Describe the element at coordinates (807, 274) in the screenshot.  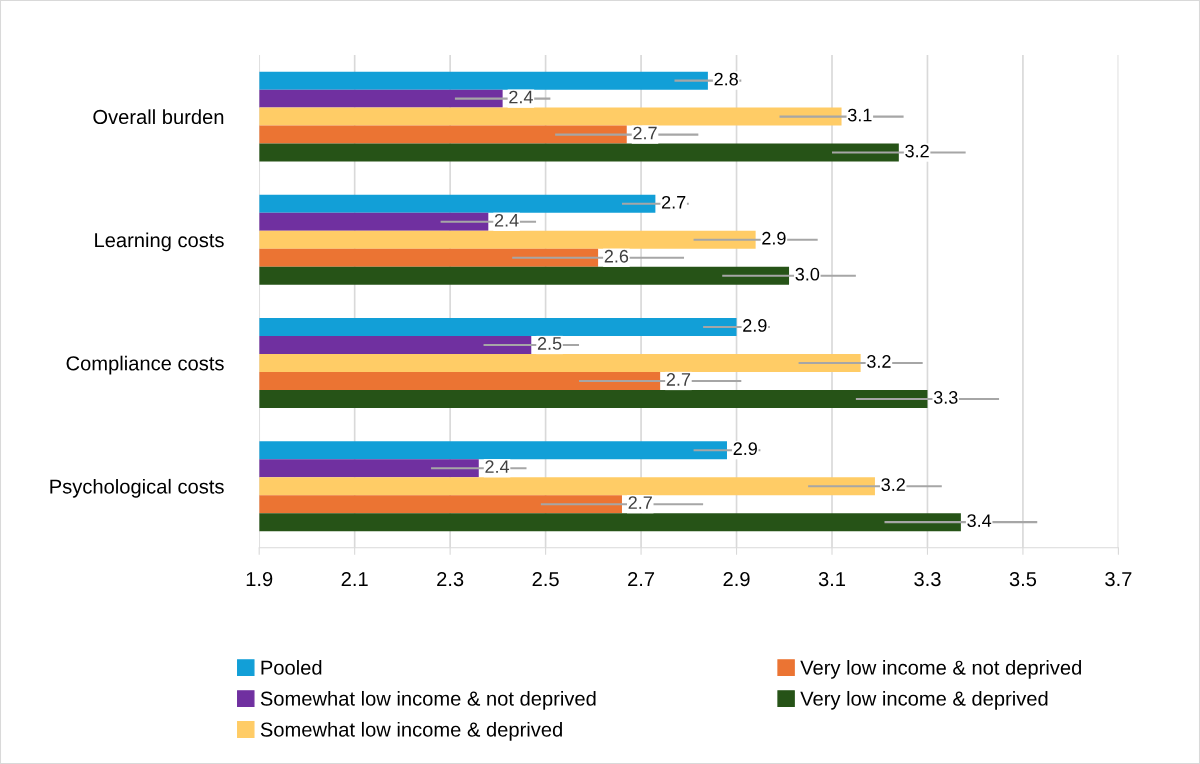
I see `data-label: 3.0` at that location.